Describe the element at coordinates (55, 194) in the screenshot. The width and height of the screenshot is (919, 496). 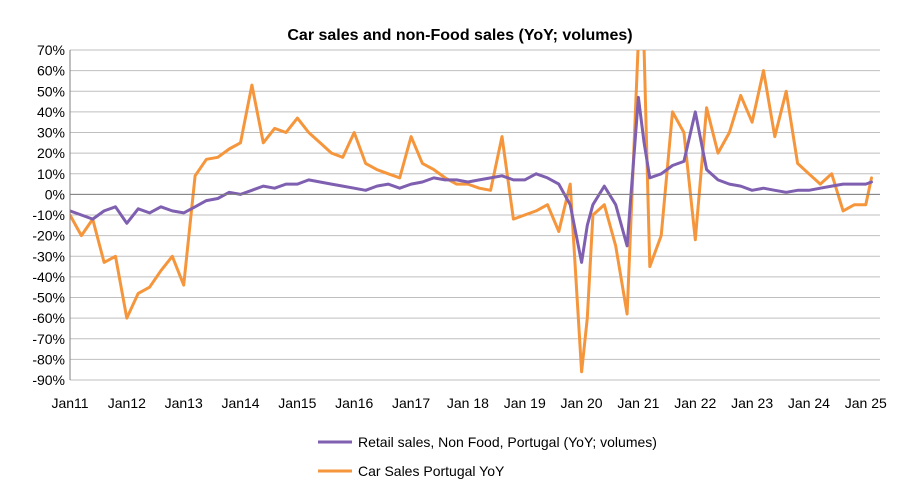
I see `y-tick-label: 0%` at that location.